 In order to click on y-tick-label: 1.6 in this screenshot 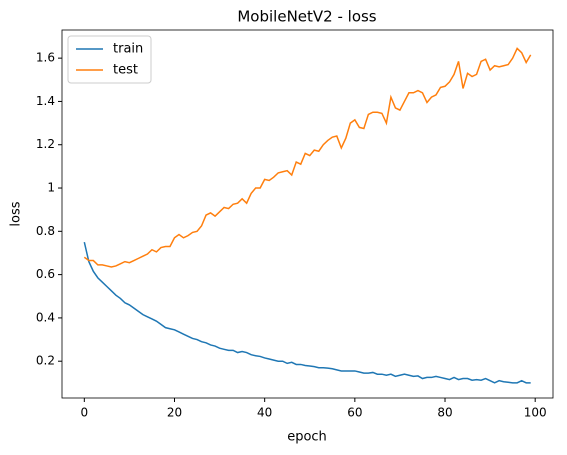, I will do `click(45, 58)`.